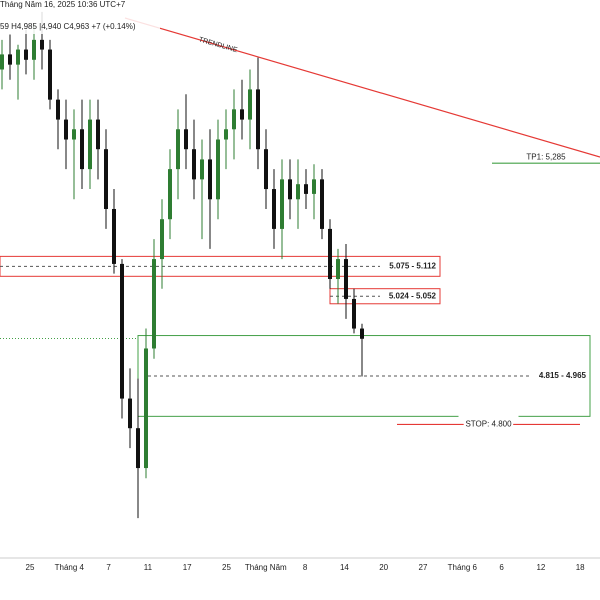 The width and height of the screenshot is (600, 600). What do you see at coordinates (463, 567) in the screenshot?
I see `x-tick-label: Tháng 6` at bounding box center [463, 567].